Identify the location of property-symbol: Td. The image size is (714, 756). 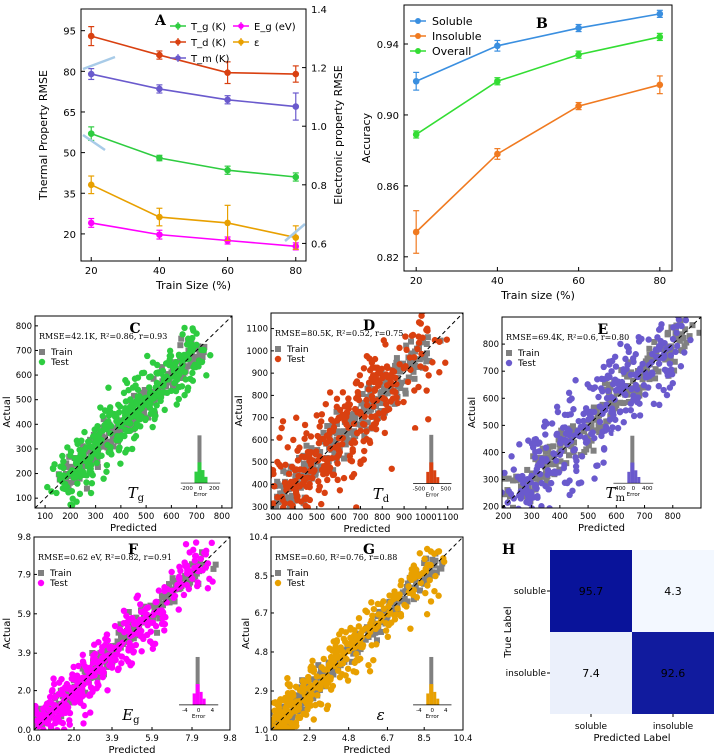
(381, 495).